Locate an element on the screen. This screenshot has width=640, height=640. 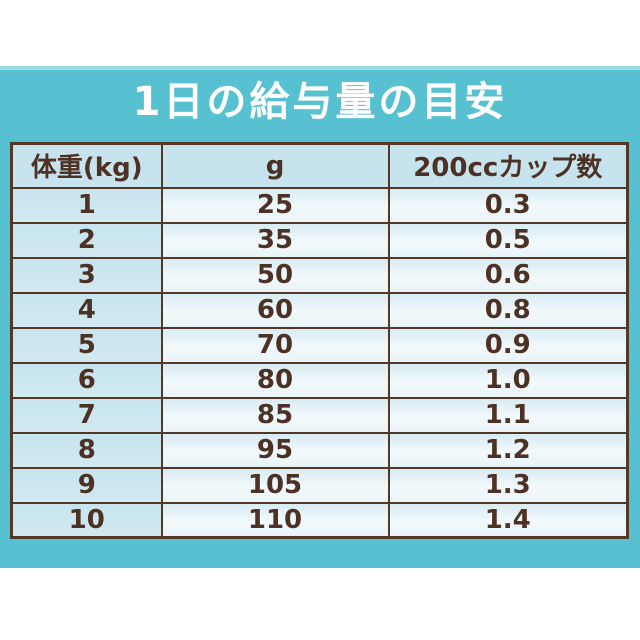
table-cell: 110 is located at coordinates (275, 520).